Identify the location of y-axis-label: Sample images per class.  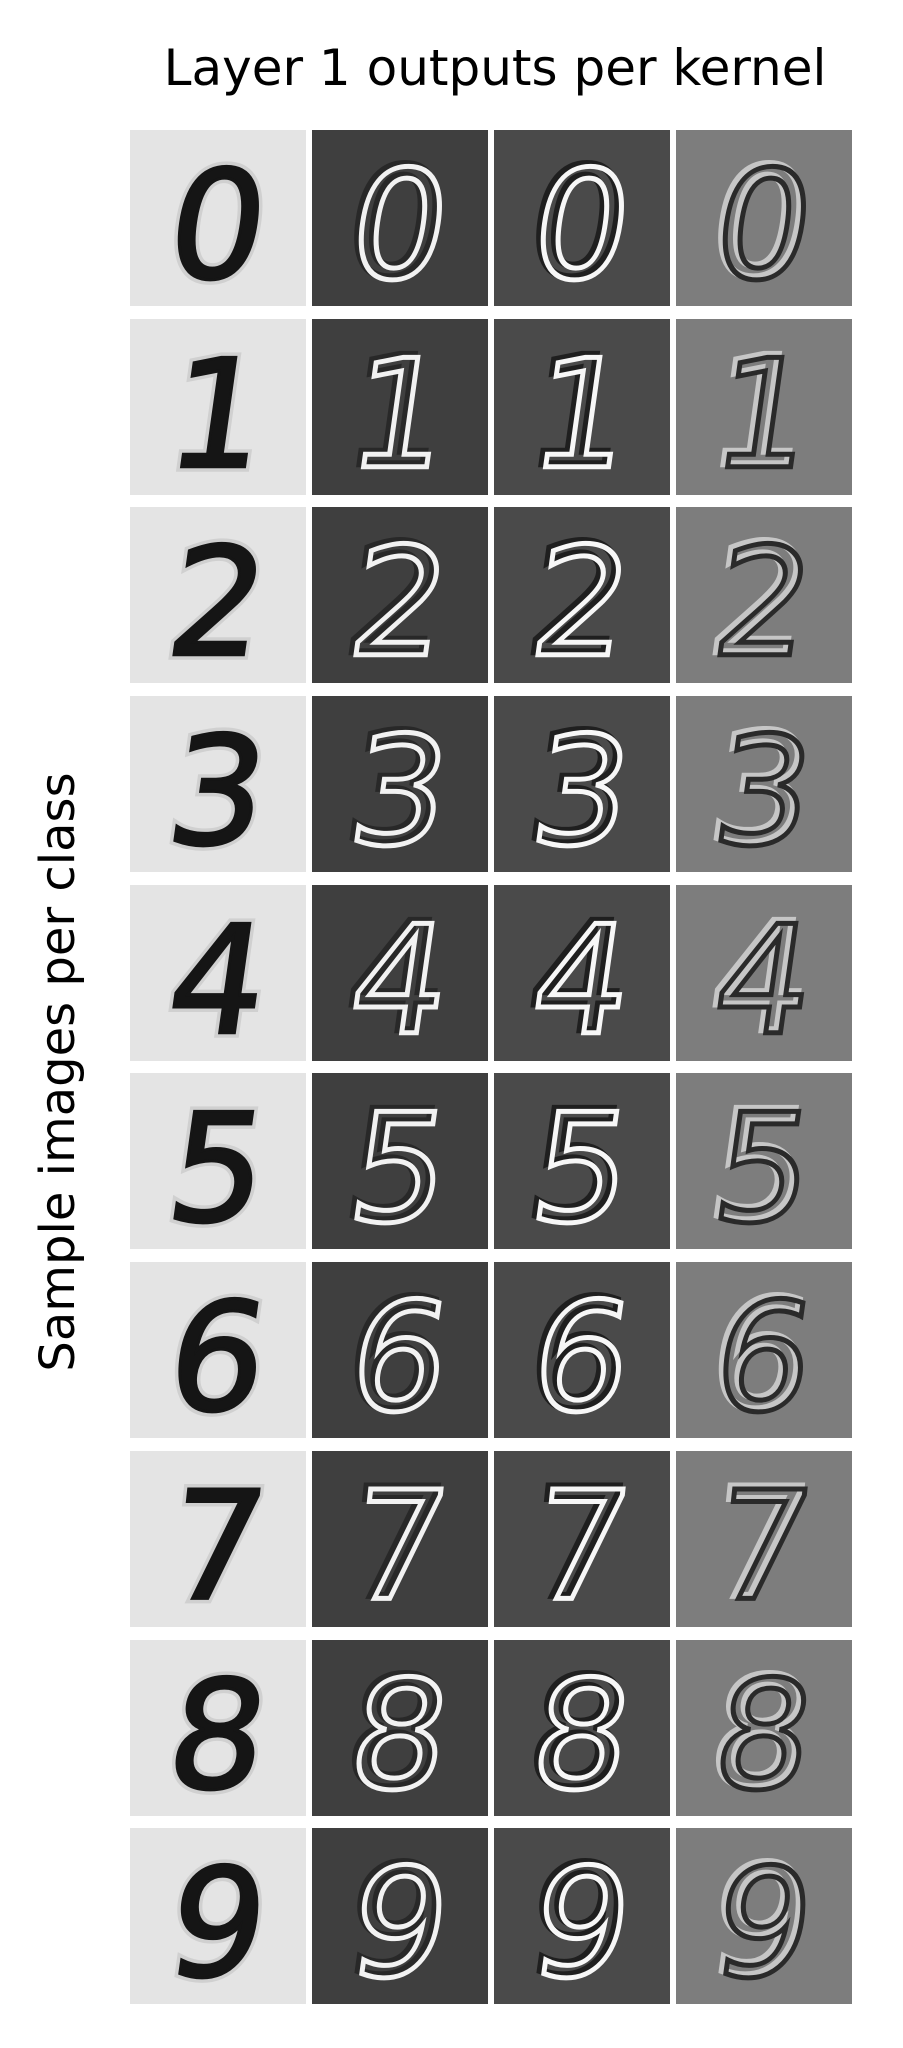
(58, 1072).